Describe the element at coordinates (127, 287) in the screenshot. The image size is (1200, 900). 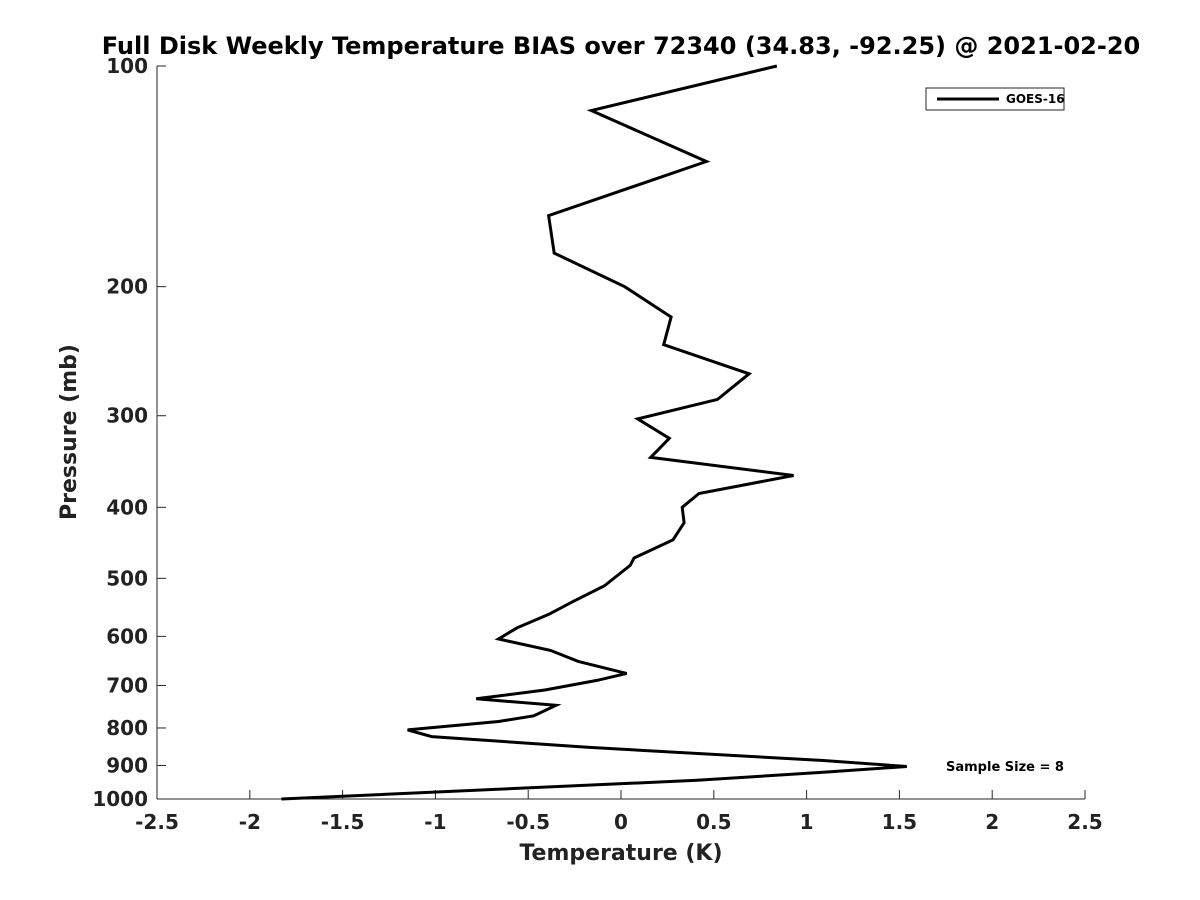
I see `y-tick-label: 200` at that location.